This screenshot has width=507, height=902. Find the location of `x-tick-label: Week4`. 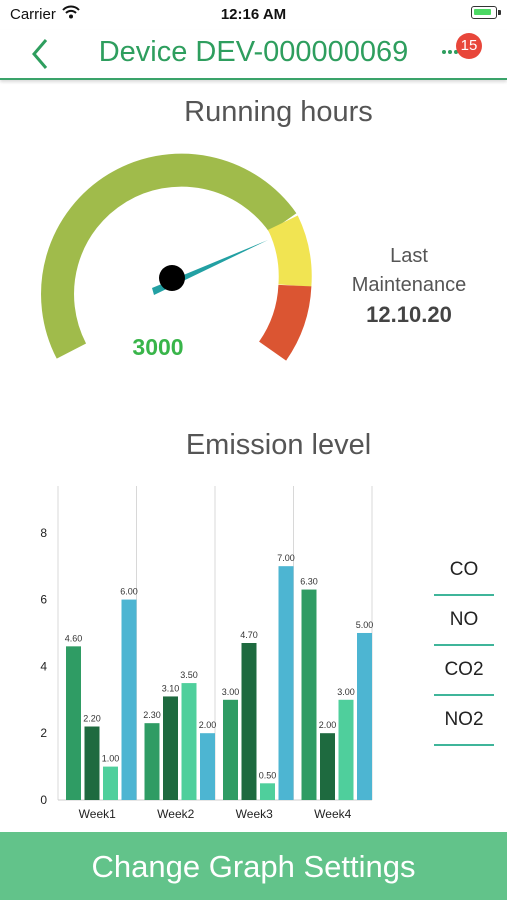

x-tick-label: Week4 is located at coordinates (332, 814).